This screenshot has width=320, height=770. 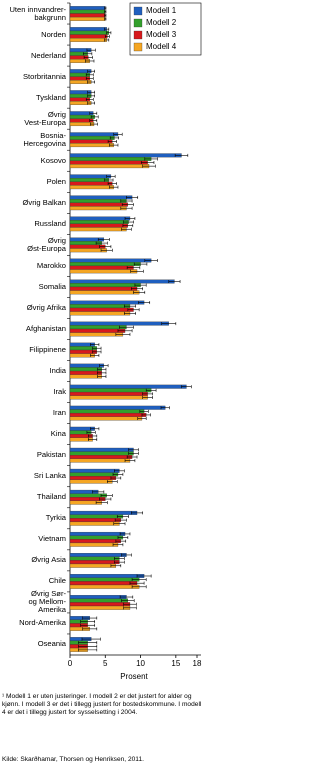 I want to click on y-tick-label: India, so click(x=57, y=371).